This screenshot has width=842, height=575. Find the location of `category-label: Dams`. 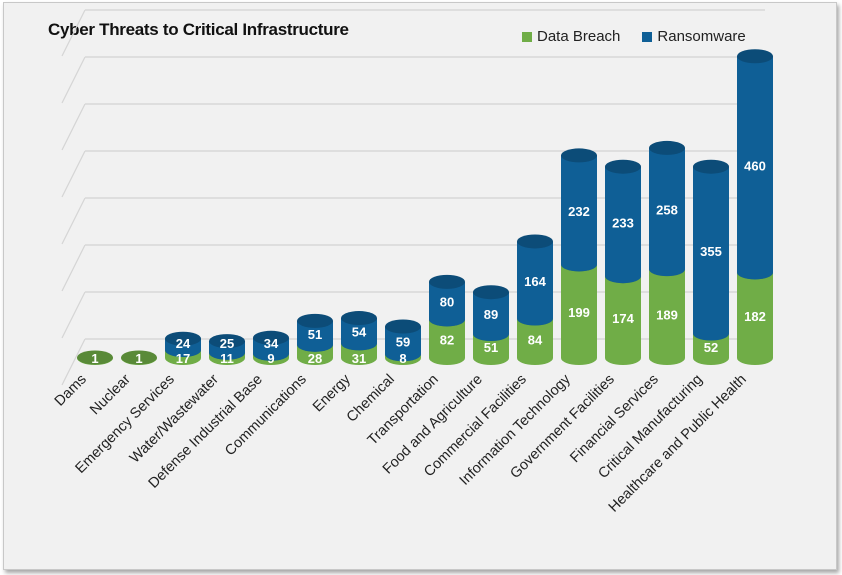

category-label: Dams is located at coordinates (71, 391).